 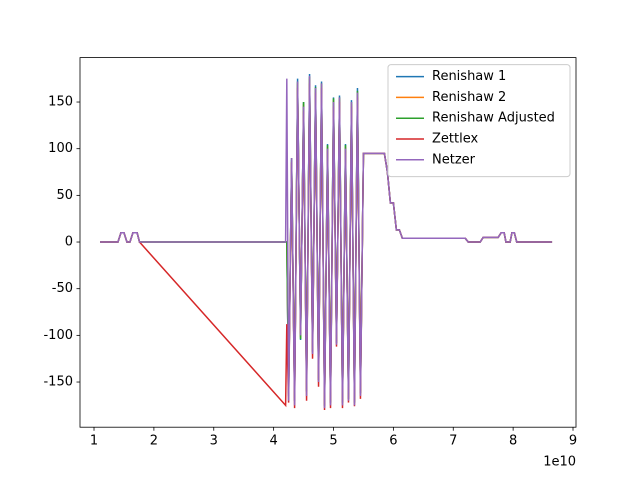 I want to click on legend-label: Renishaw 1, so click(x=469, y=76).